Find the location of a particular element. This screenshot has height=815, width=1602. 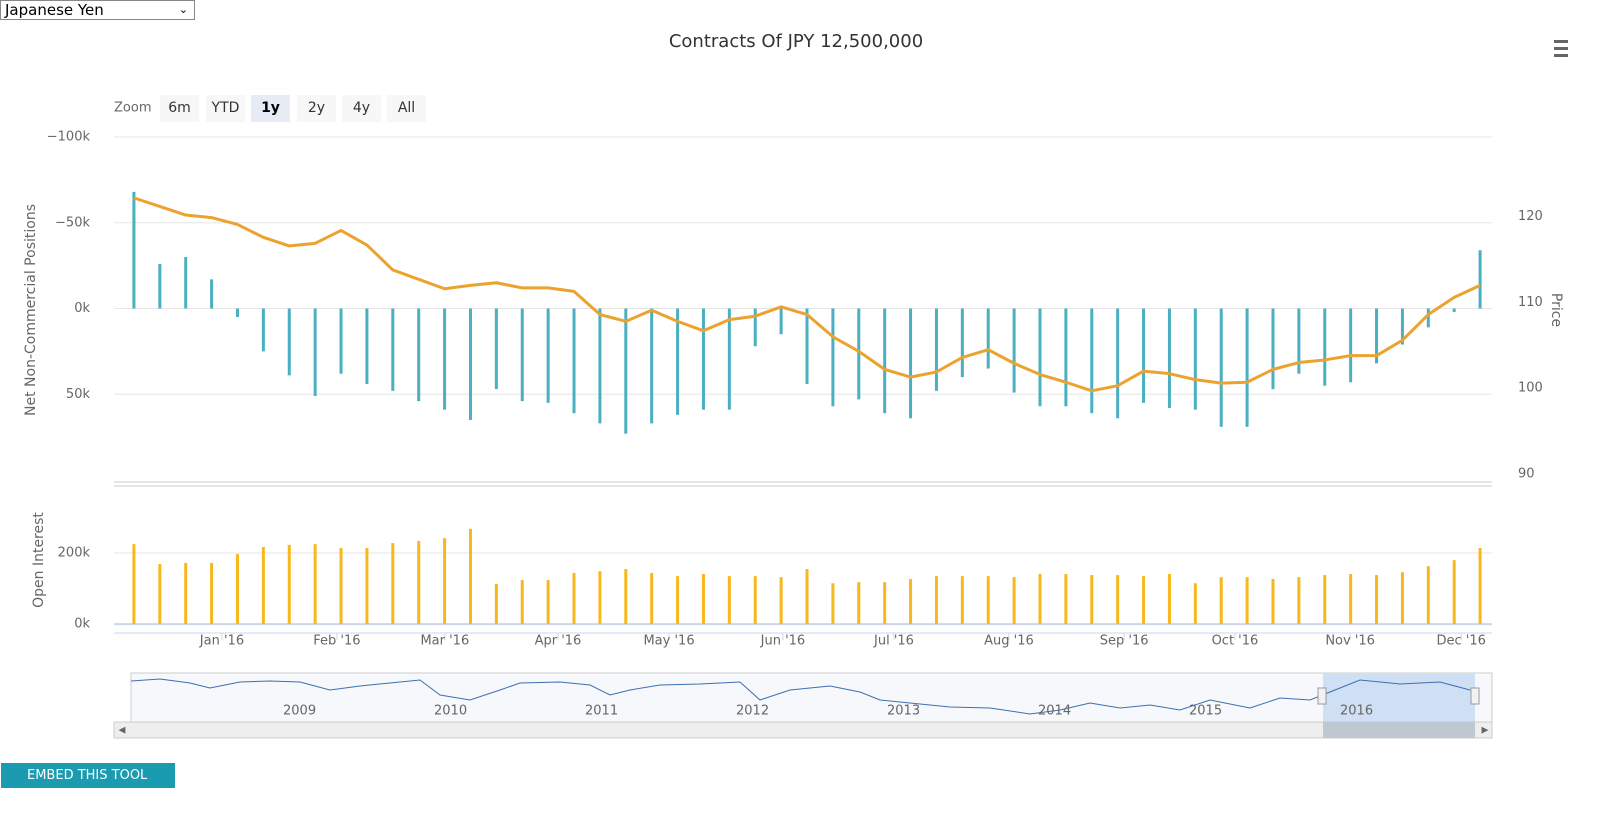

zoom-button-label: 6m is located at coordinates (179, 108).